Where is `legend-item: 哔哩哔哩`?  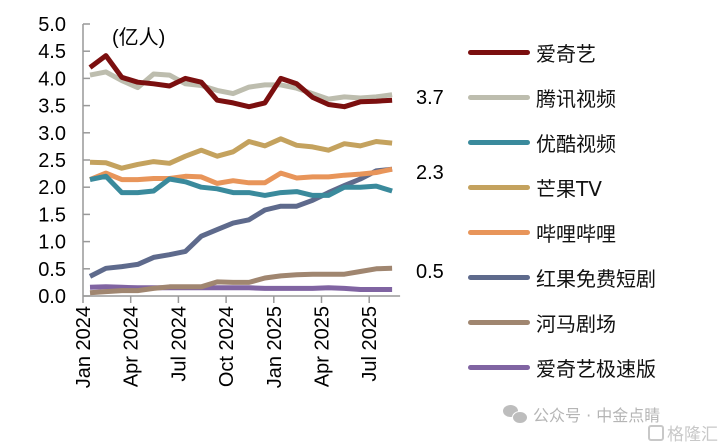 legend-item: 哔哩哔哩 is located at coordinates (562, 232).